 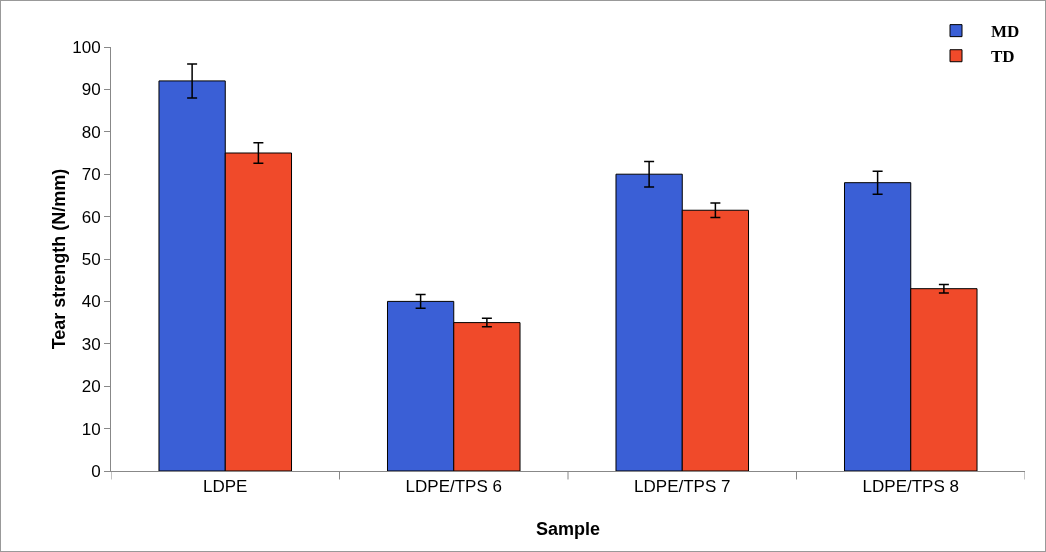 What do you see at coordinates (910, 487) in the screenshot?
I see `x-tick-label: LDPE/TPS 8` at bounding box center [910, 487].